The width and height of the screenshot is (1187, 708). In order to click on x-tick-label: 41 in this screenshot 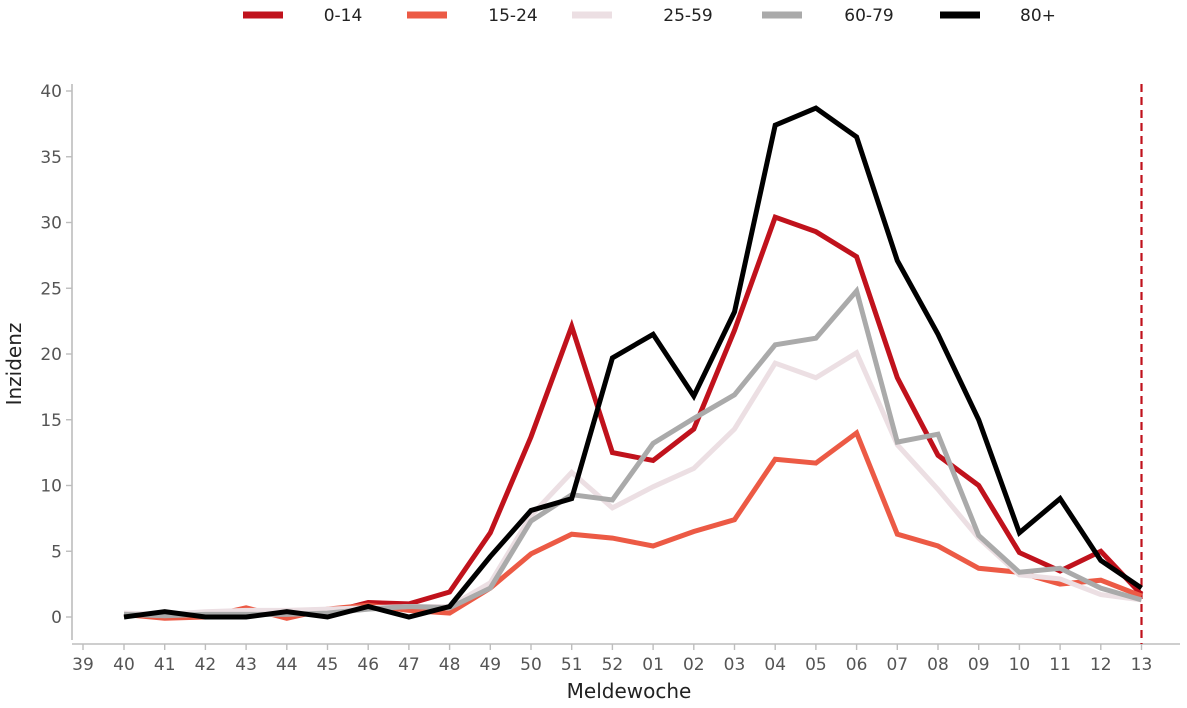, I will do `click(165, 665)`.